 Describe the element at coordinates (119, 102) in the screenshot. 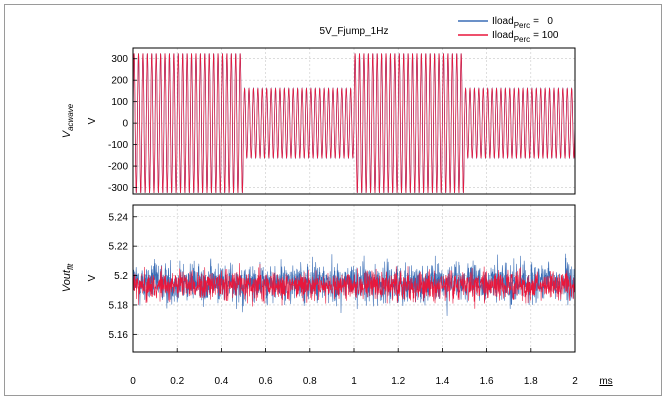

I see `top-ytick-label-2: 100` at that location.